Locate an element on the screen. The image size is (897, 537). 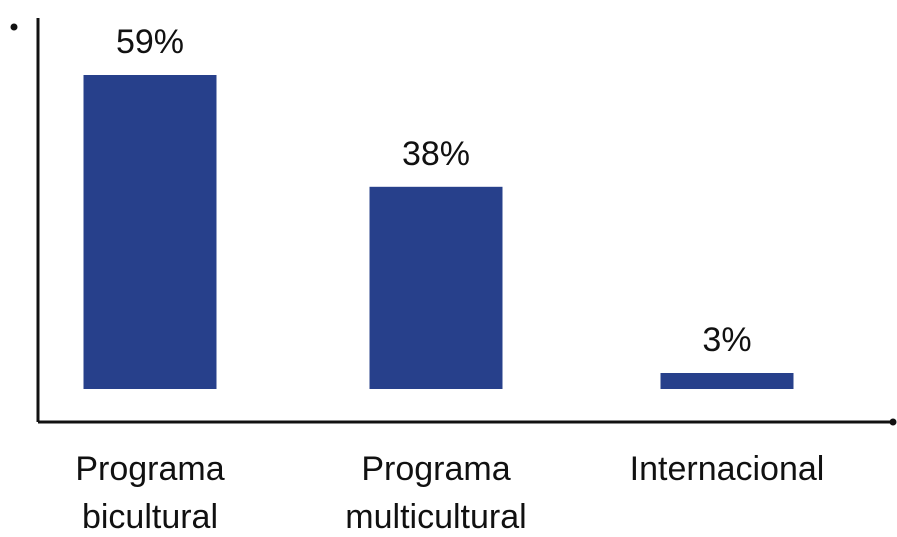
category-label-2-line-1: Programa is located at coordinates (435, 469).